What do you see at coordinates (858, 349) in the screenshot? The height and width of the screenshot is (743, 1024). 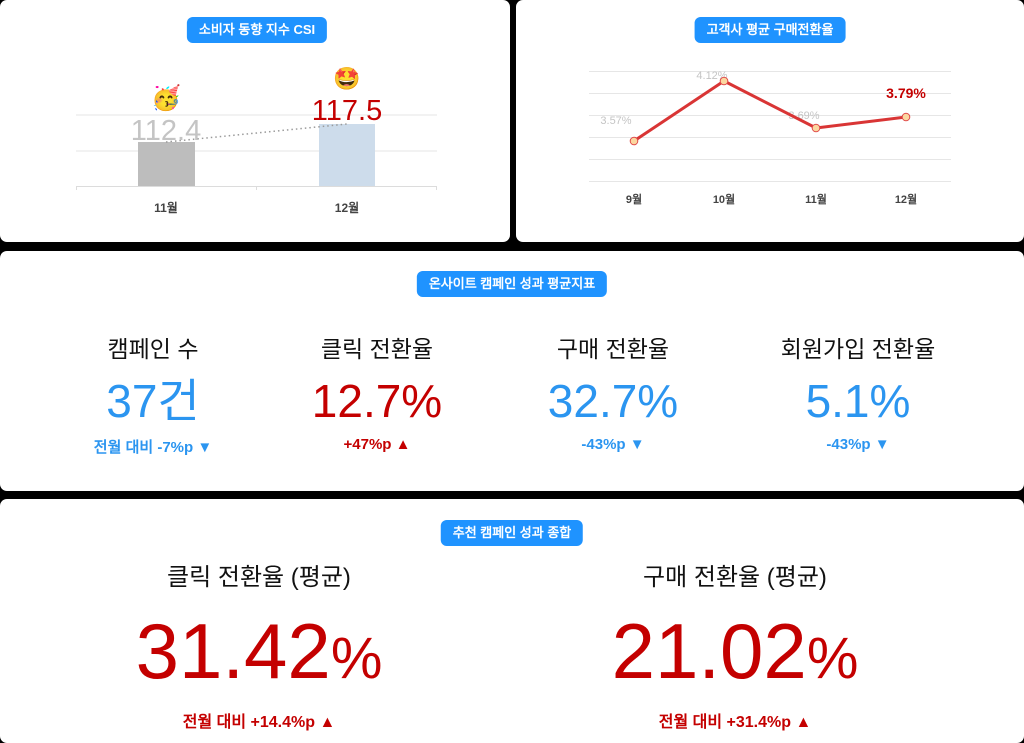 I see `metric-label: 회원가입 전환율` at bounding box center [858, 349].